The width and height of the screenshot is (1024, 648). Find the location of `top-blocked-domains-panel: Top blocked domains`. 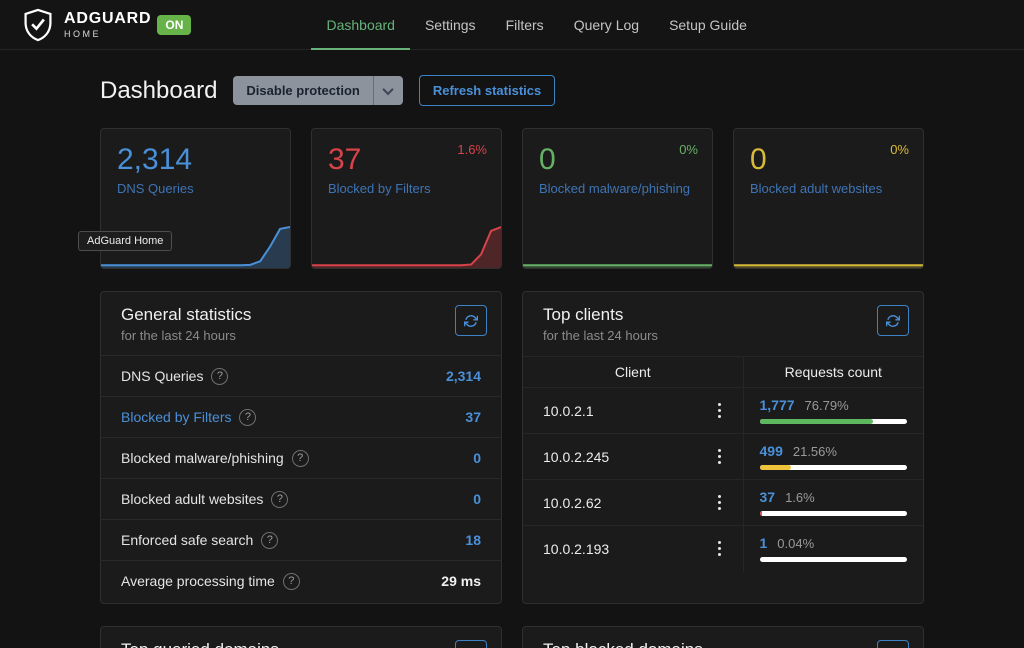

top-blocked-domains-panel: Top blocked domains is located at coordinates (723, 637).